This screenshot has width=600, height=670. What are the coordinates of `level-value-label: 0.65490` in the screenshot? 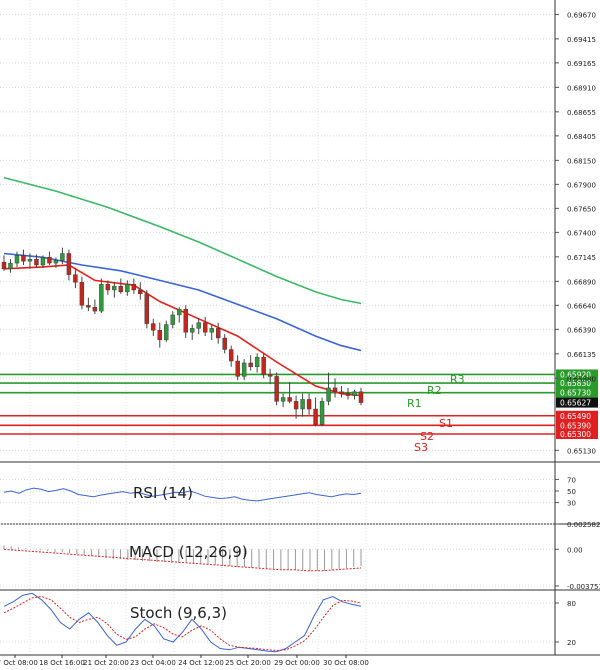 It's located at (575, 416).